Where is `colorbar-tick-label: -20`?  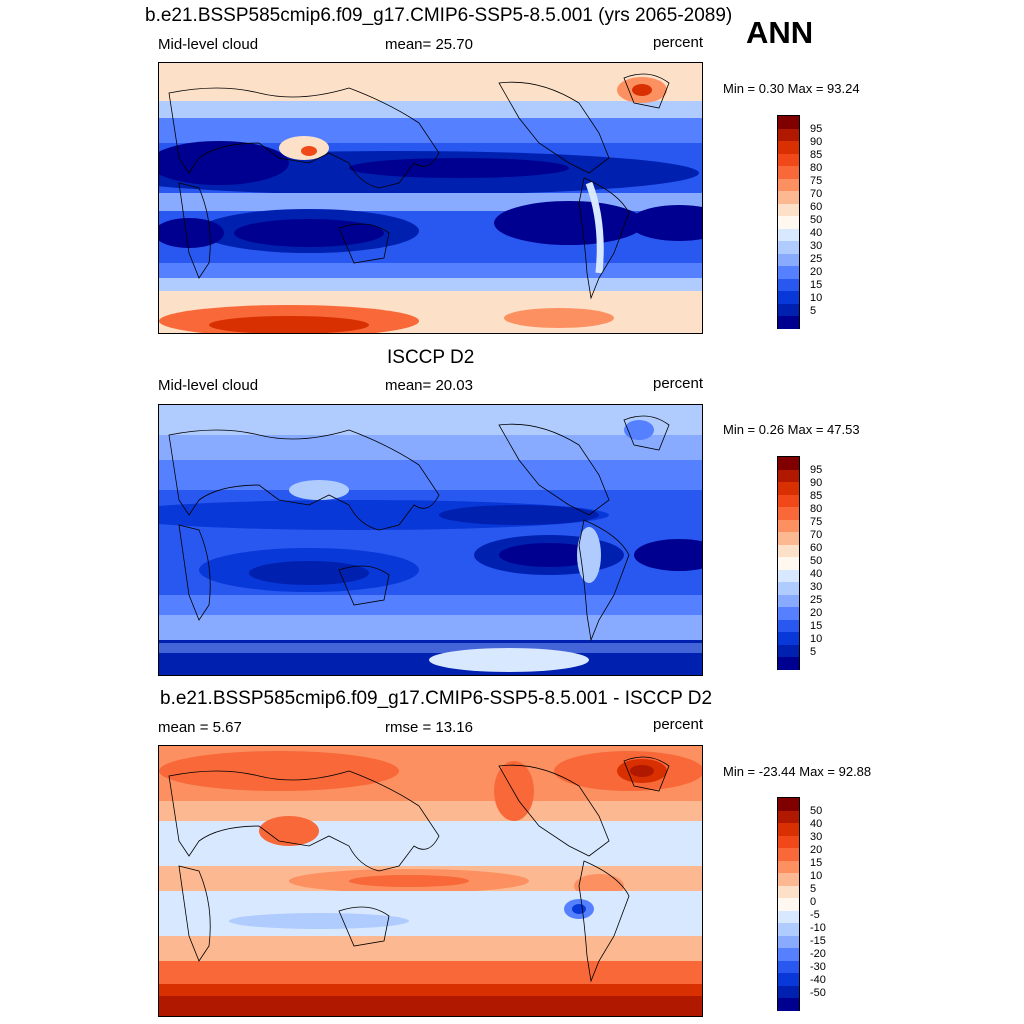
colorbar-tick-label: -20 is located at coordinates (818, 954).